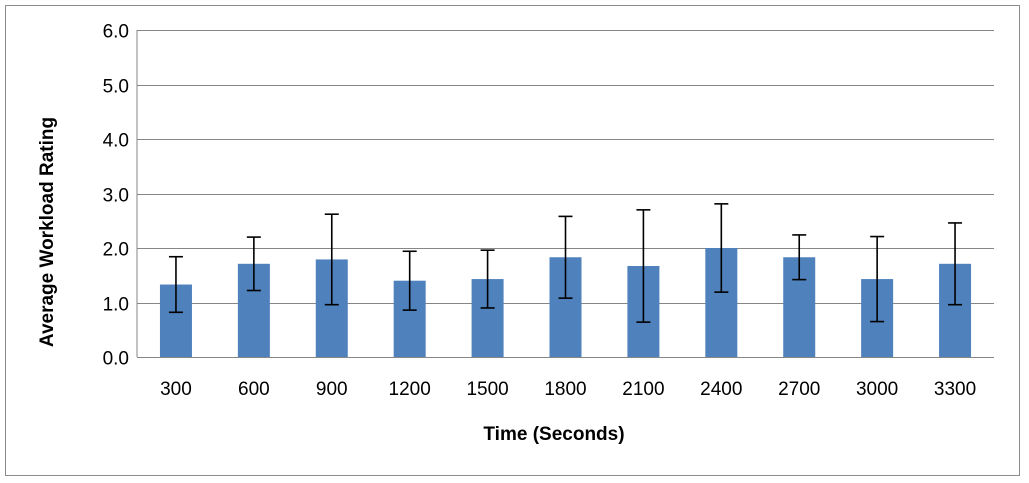 This screenshot has height=483, width=1029. Describe the element at coordinates (643, 389) in the screenshot. I see `x-tick-label: 2100` at that location.